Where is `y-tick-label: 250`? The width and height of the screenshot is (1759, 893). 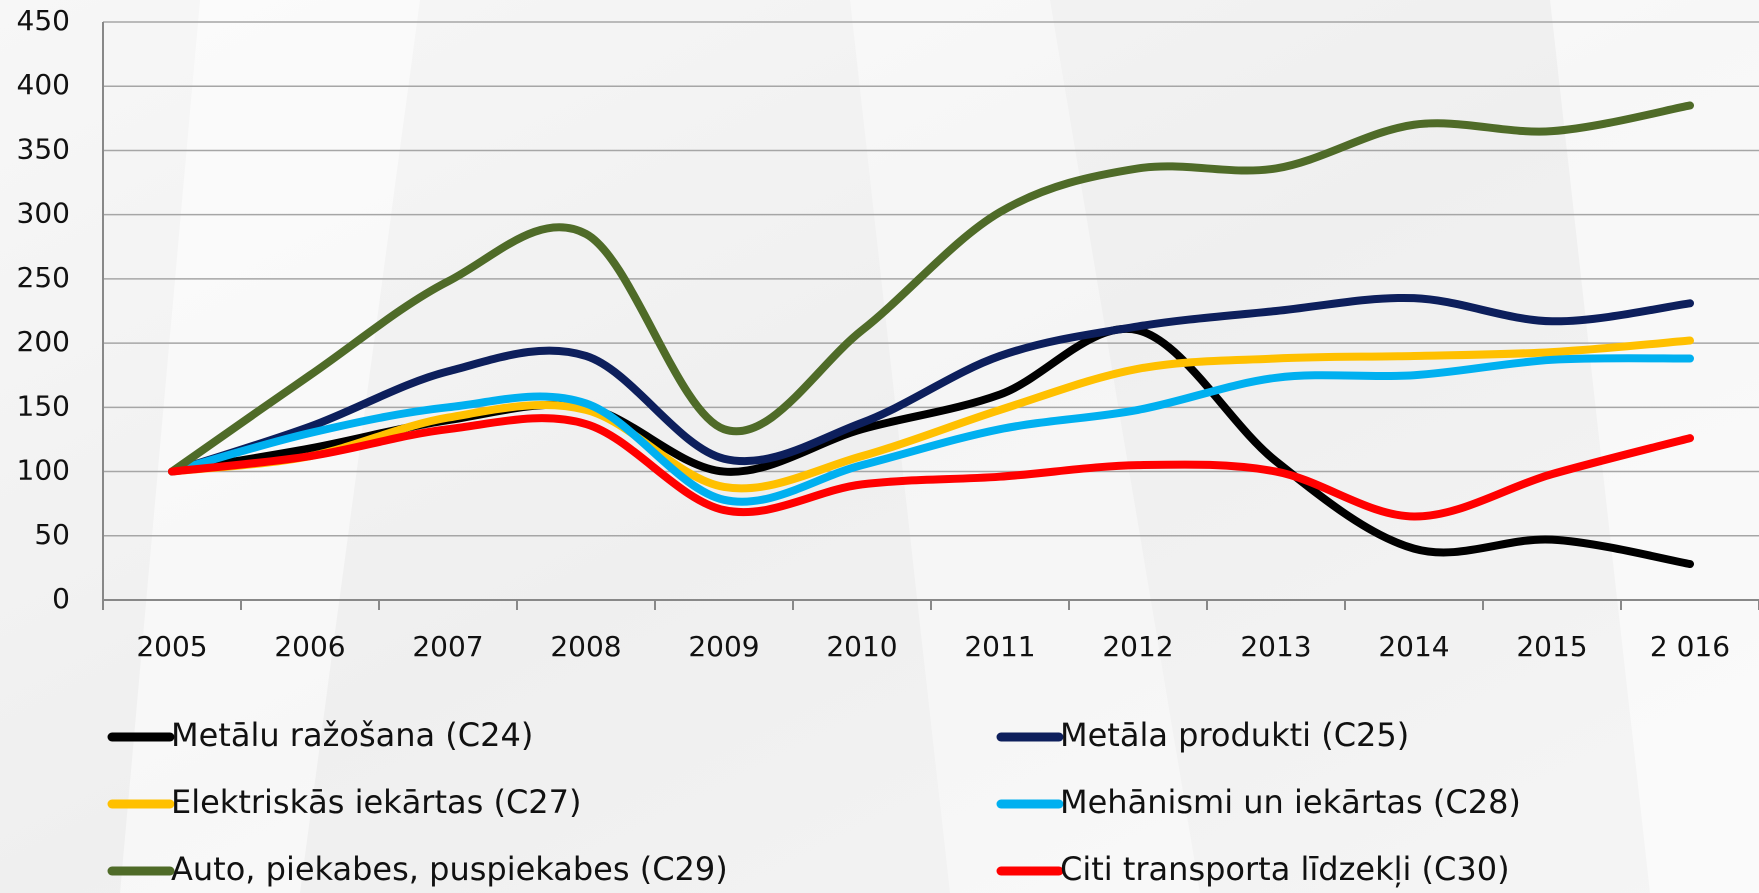
y-tick-label: 250 is located at coordinates (43, 277).